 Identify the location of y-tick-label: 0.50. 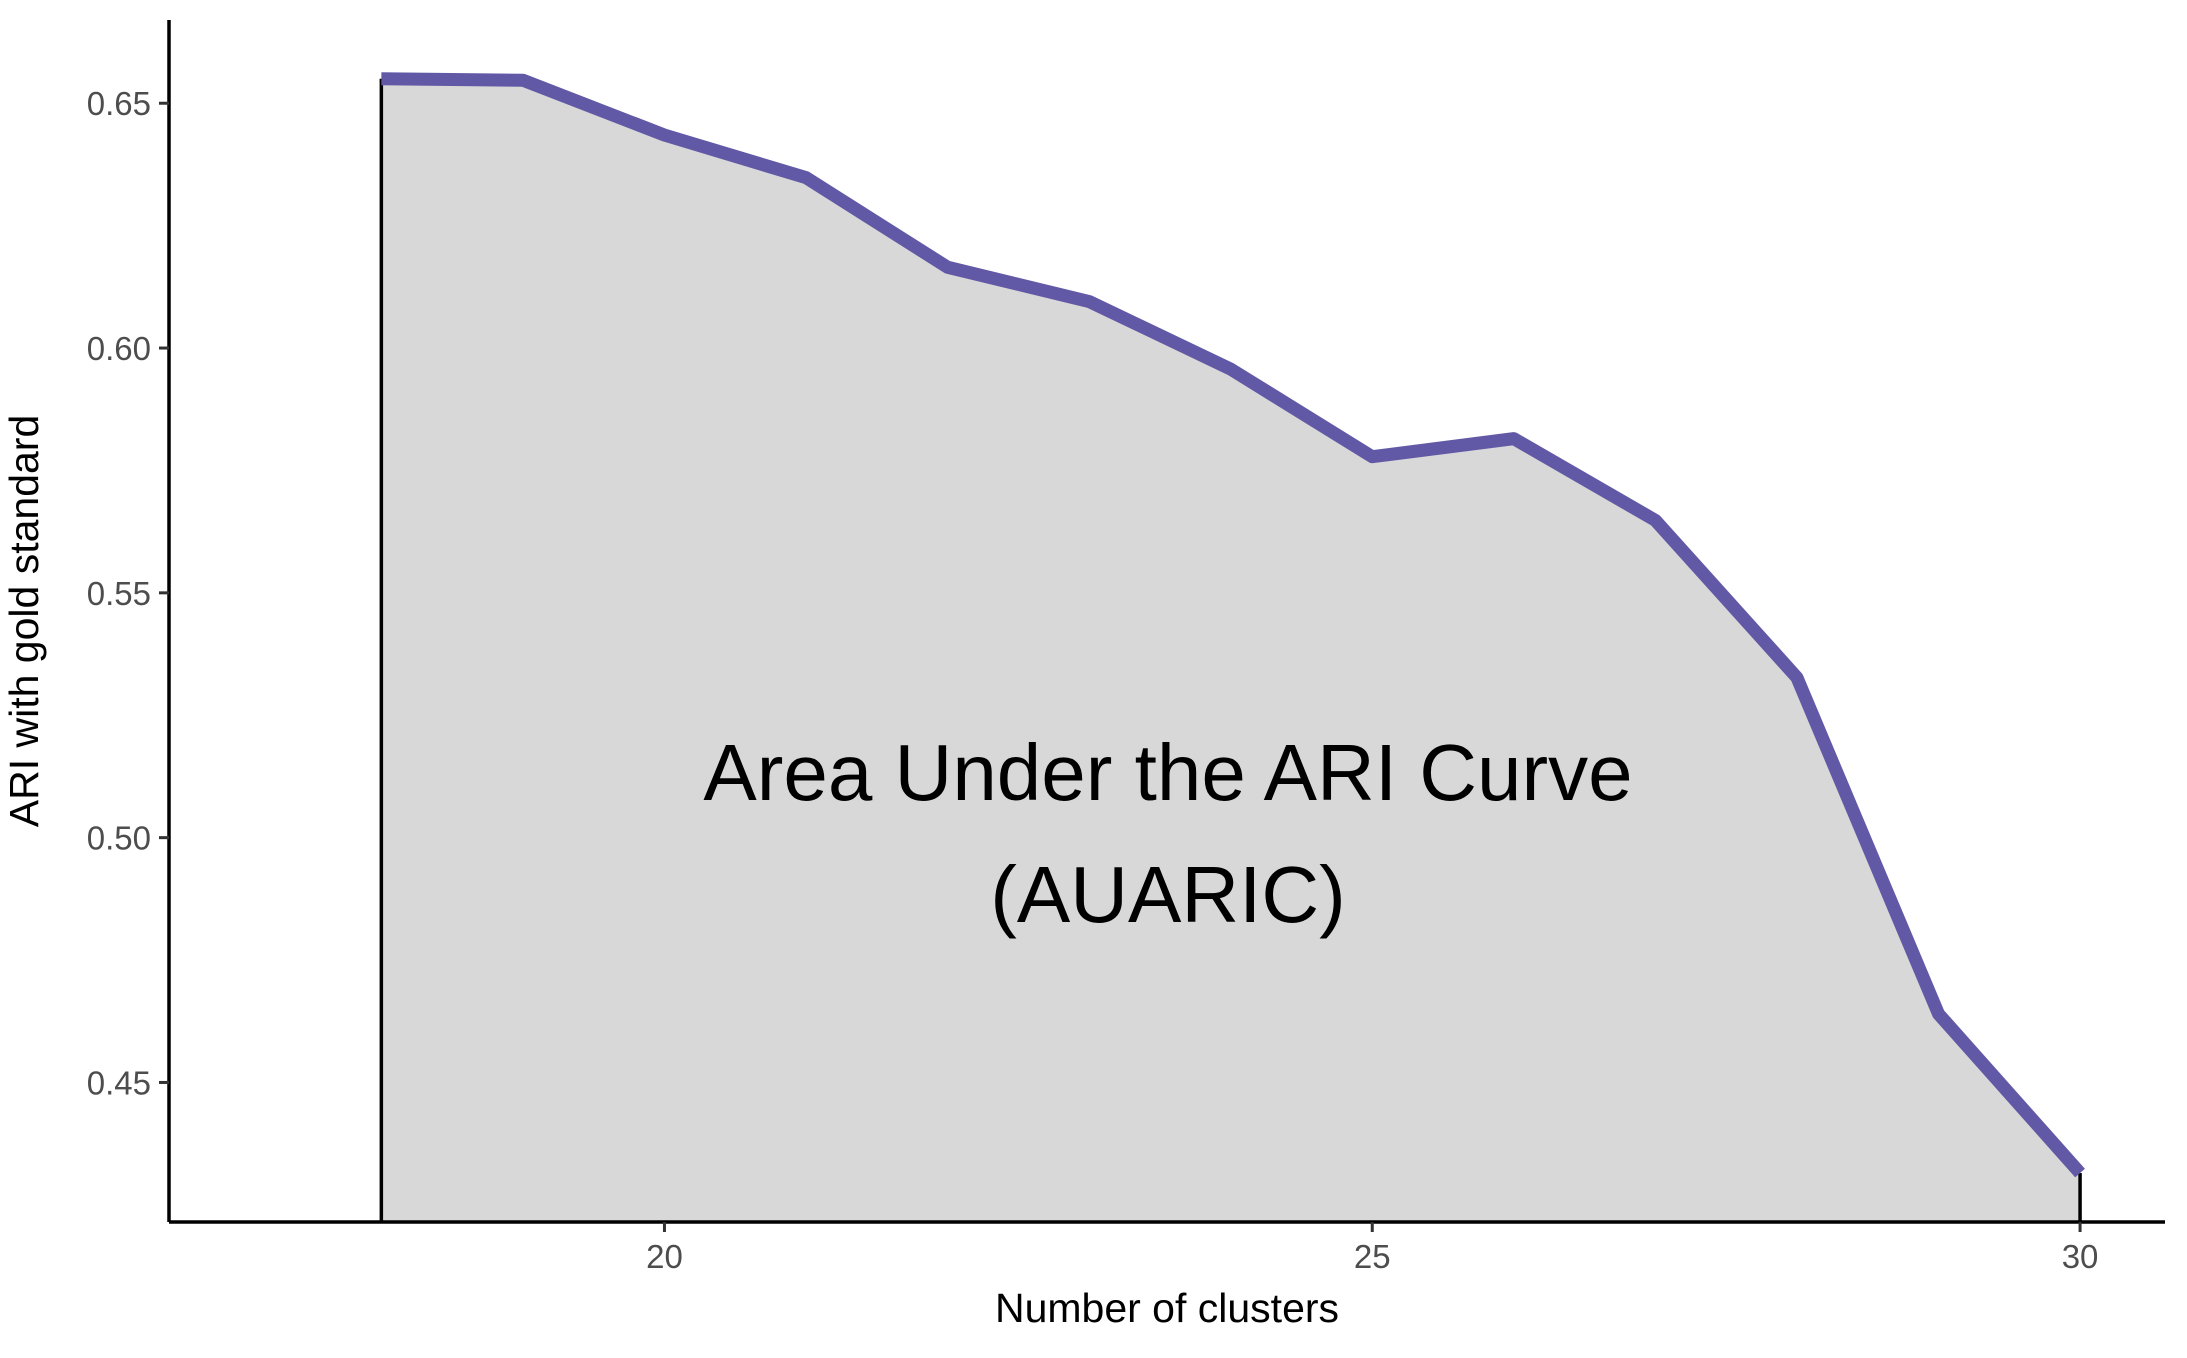
(119, 838).